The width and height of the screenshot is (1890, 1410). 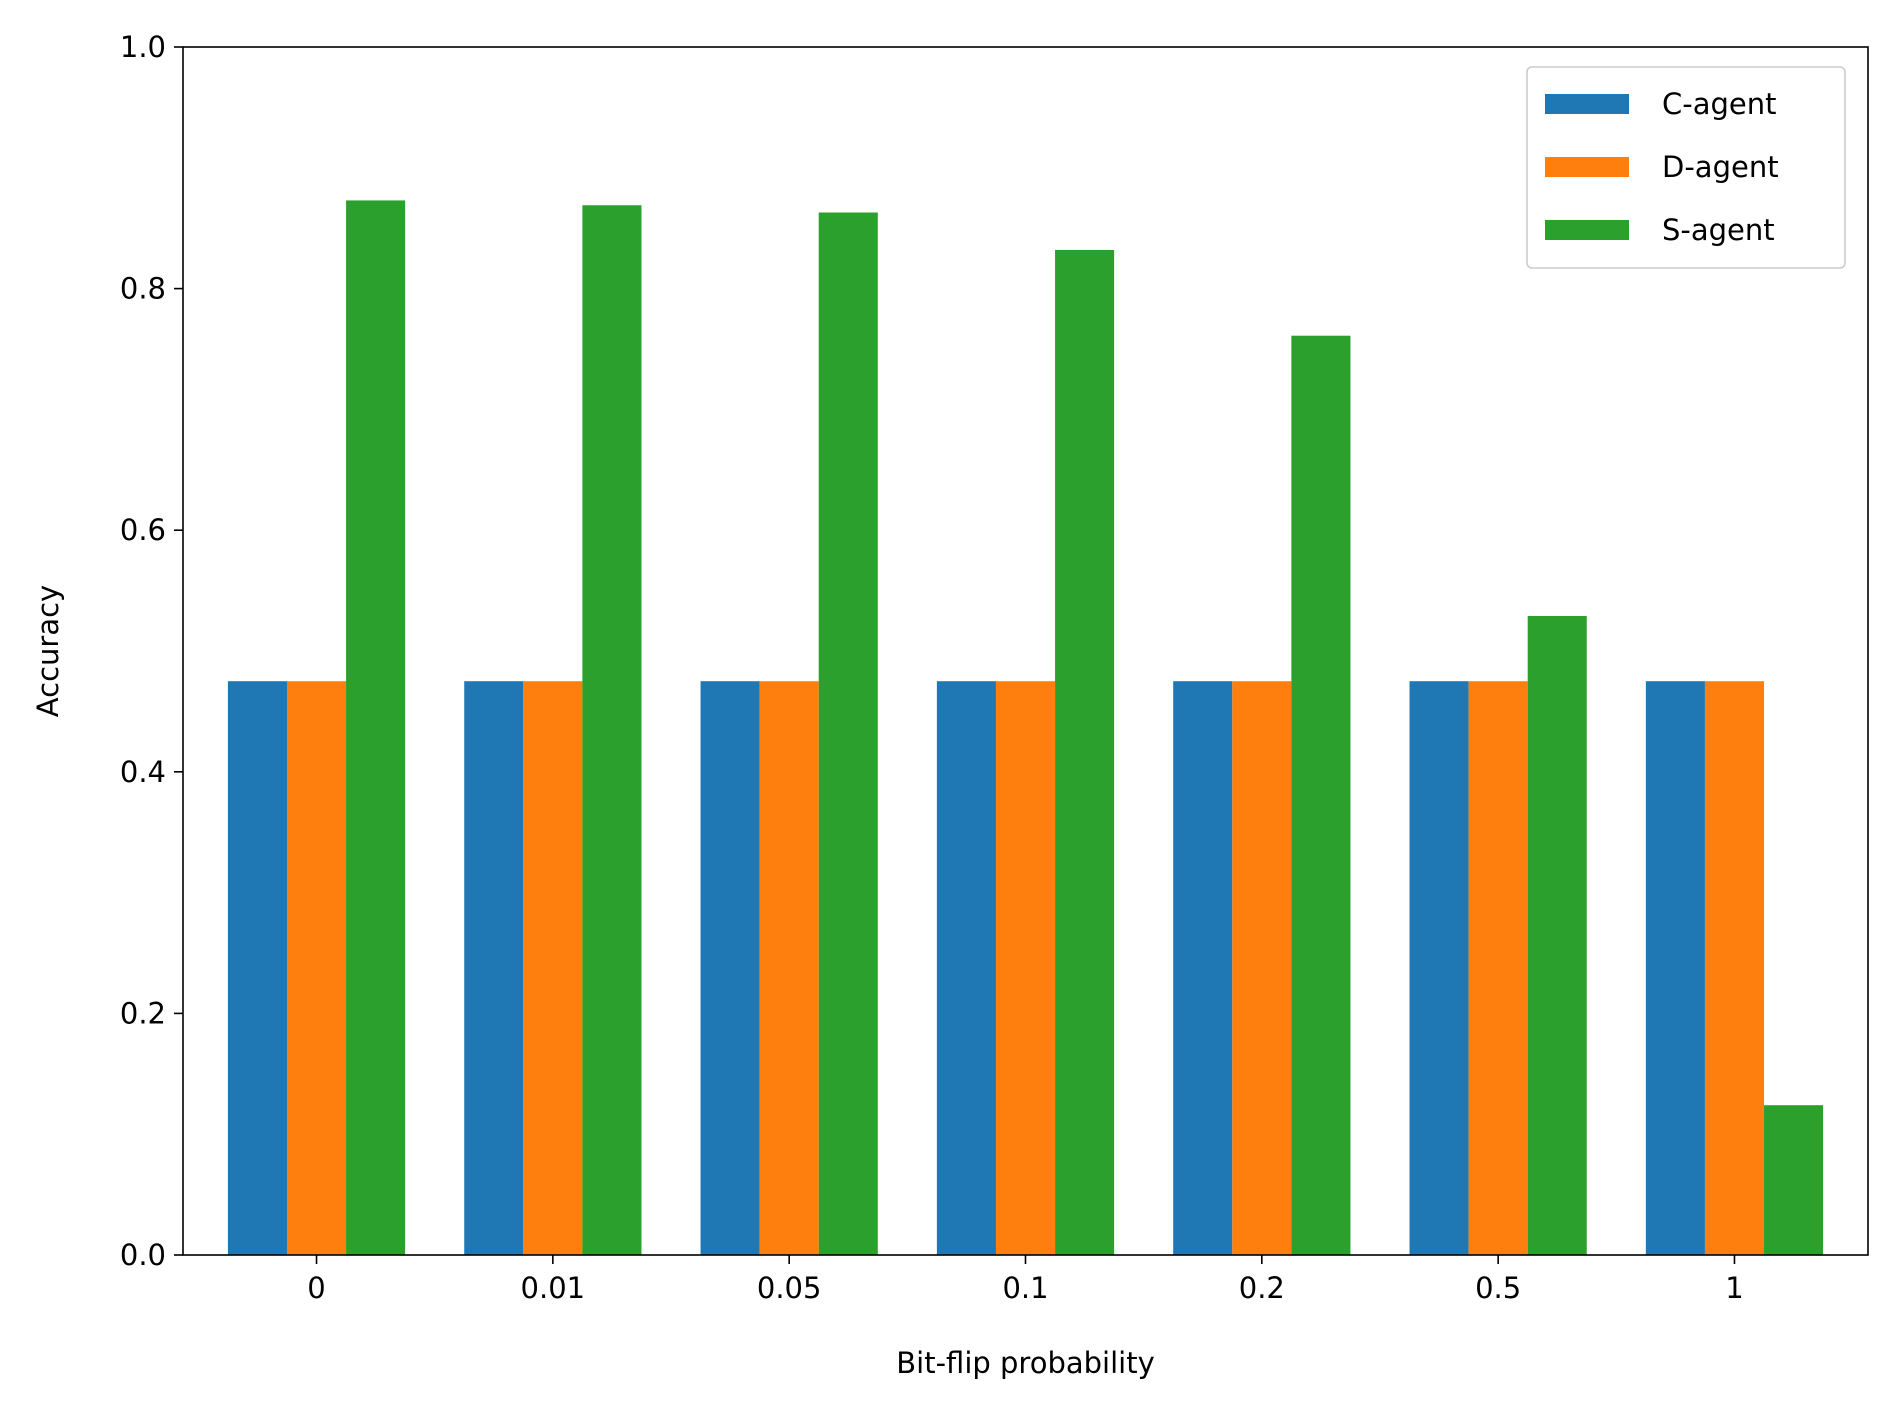 I want to click on legend-swatch-d-agent, so click(x=1587, y=167).